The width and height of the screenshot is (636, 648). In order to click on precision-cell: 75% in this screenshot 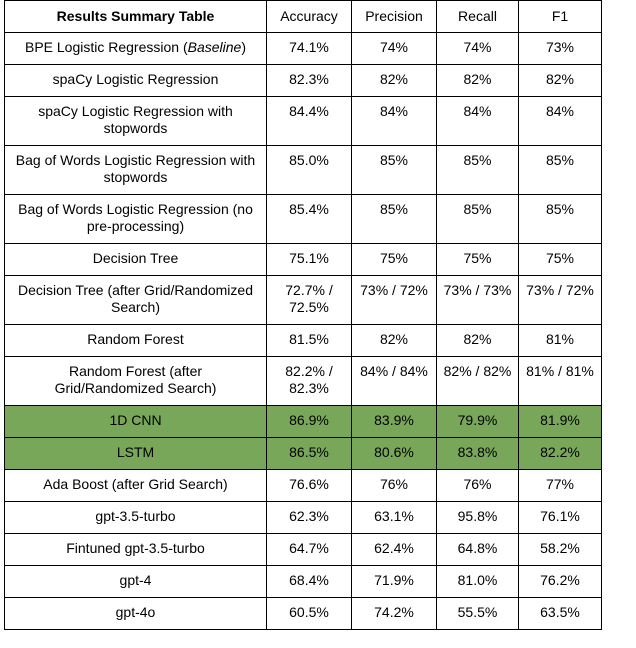, I will do `click(394, 259)`.